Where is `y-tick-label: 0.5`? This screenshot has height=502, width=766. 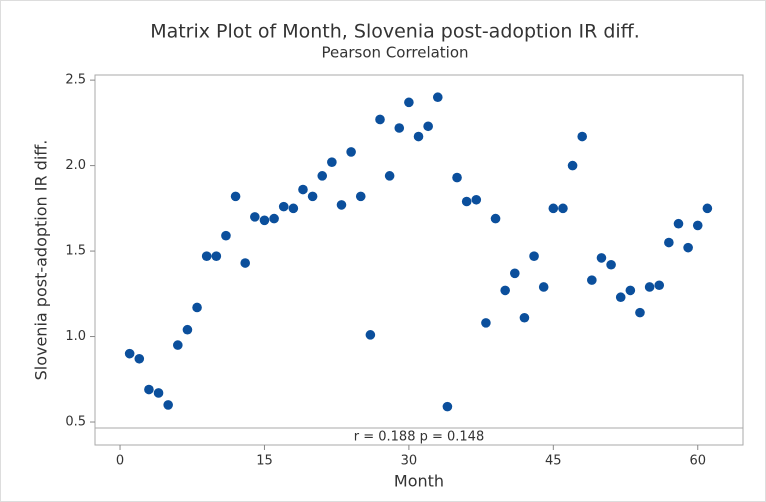 y-tick-label: 0.5 is located at coordinates (75, 422).